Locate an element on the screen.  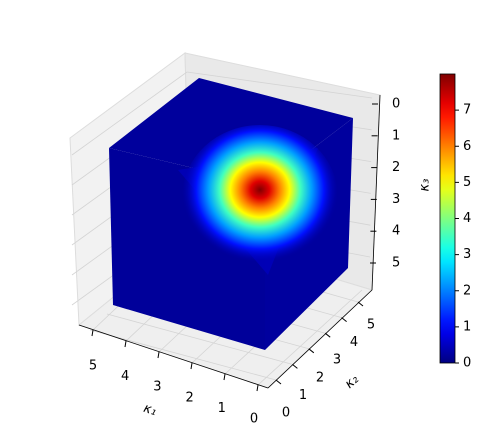
x-tick-label: 2 is located at coordinates (189, 397).